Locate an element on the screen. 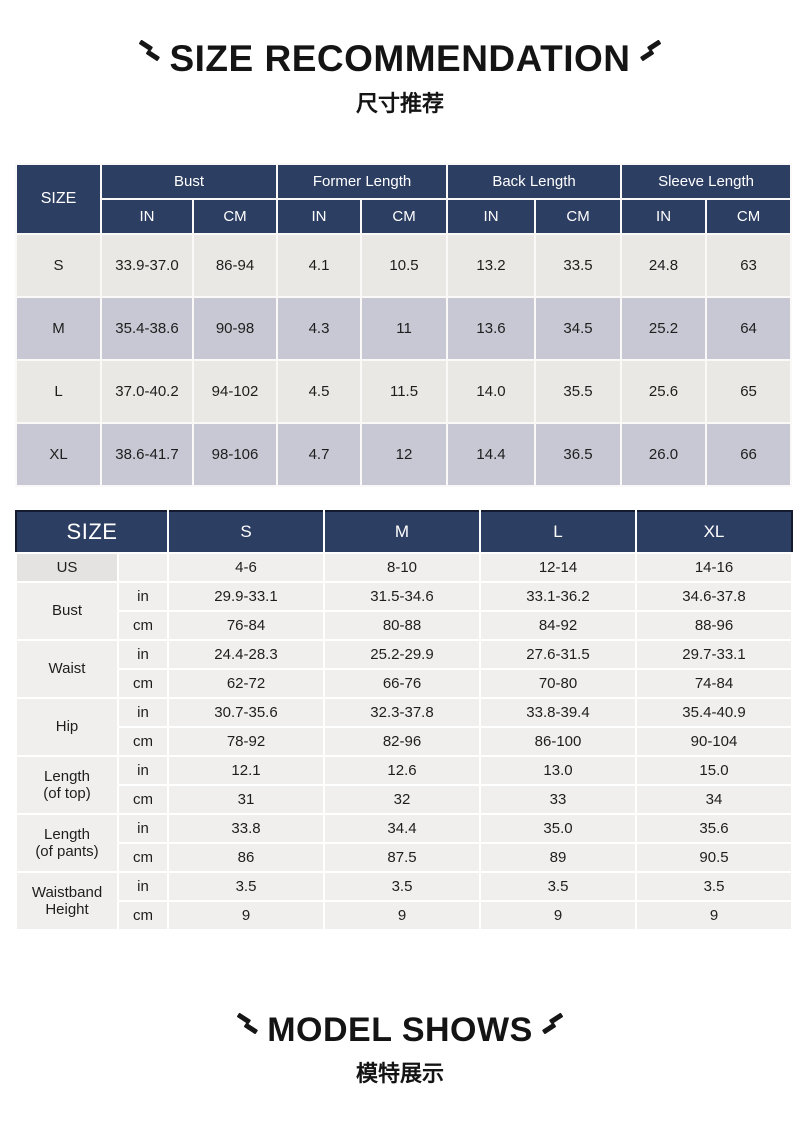 The image size is (800, 1138). value-cell: 14.0 is located at coordinates (491, 391).